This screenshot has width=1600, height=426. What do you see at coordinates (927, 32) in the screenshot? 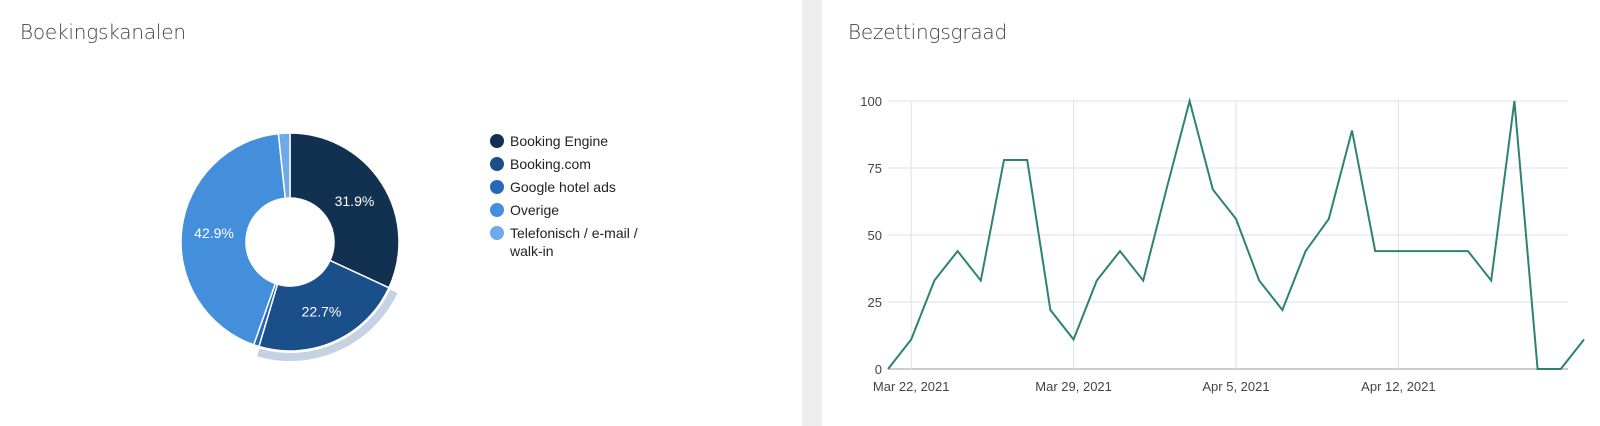
I see `panel-title: Bezettingsgraad` at bounding box center [927, 32].